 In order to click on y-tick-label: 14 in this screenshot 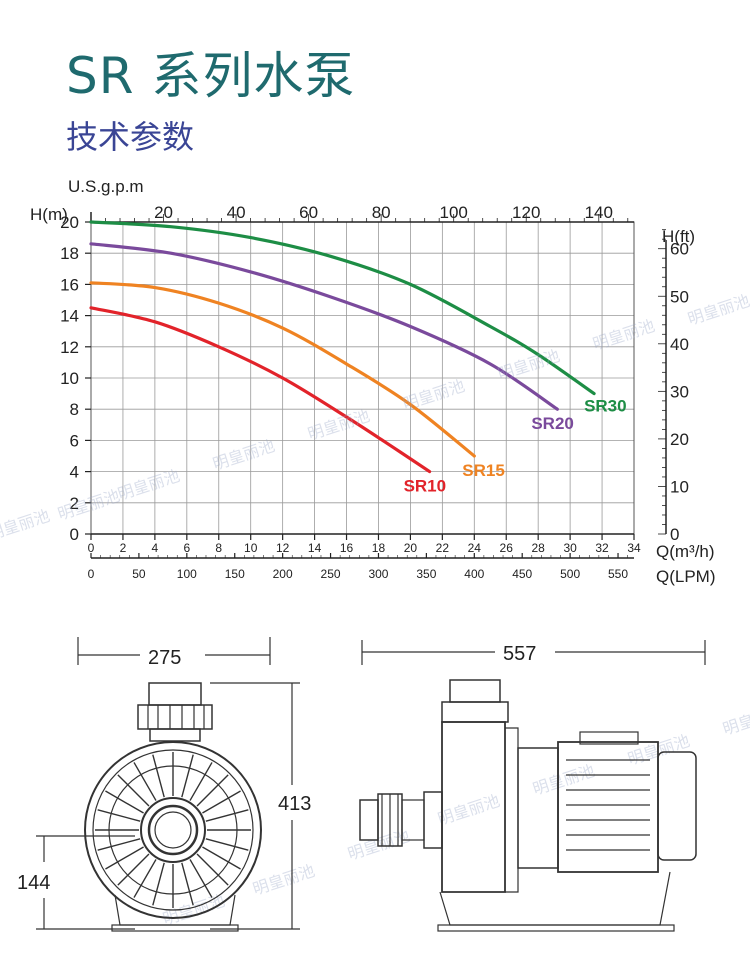, I will do `click(69, 316)`.